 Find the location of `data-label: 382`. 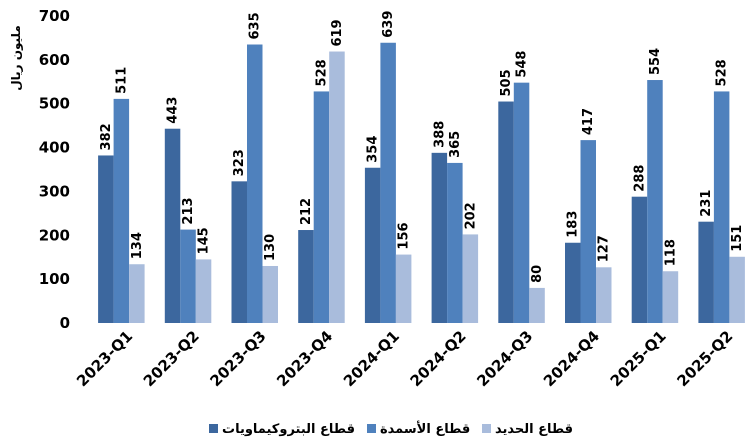

data-label: 382 is located at coordinates (106, 136).